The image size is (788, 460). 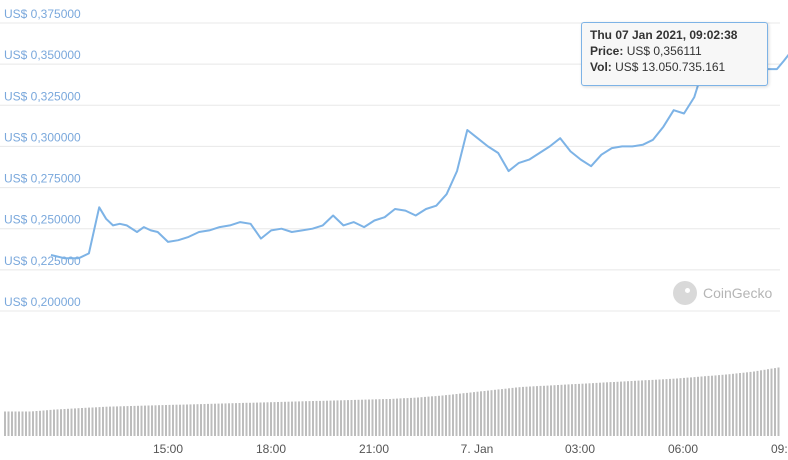 What do you see at coordinates (685, 293) in the screenshot?
I see `gecko-icon` at bounding box center [685, 293].